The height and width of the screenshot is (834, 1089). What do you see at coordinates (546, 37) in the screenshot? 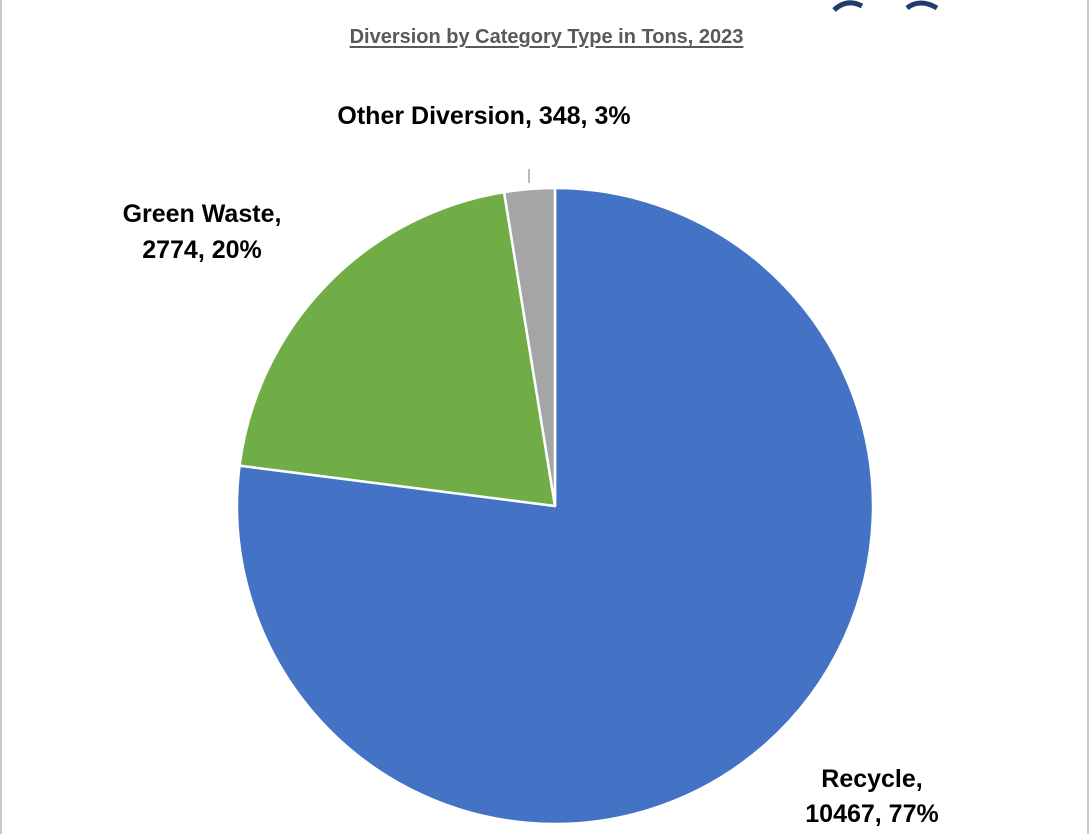
I see `chart-title: Diversion by Category Type in Tons, 2023` at bounding box center [546, 37].